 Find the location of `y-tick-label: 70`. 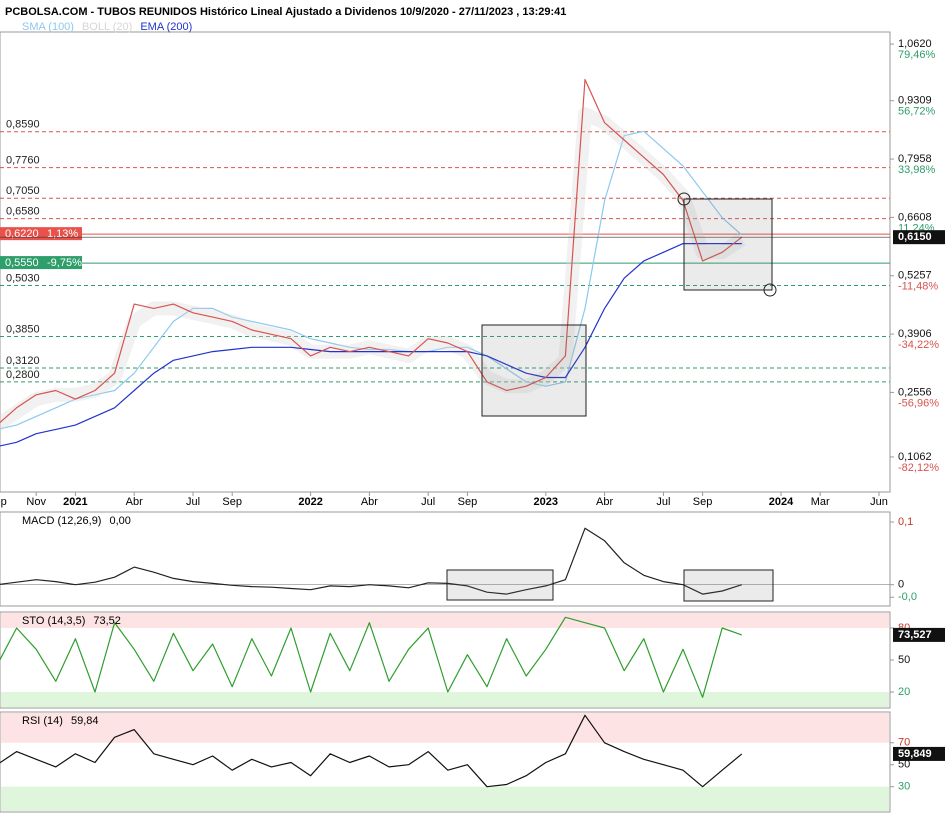

y-tick-label: 70 is located at coordinates (904, 743).